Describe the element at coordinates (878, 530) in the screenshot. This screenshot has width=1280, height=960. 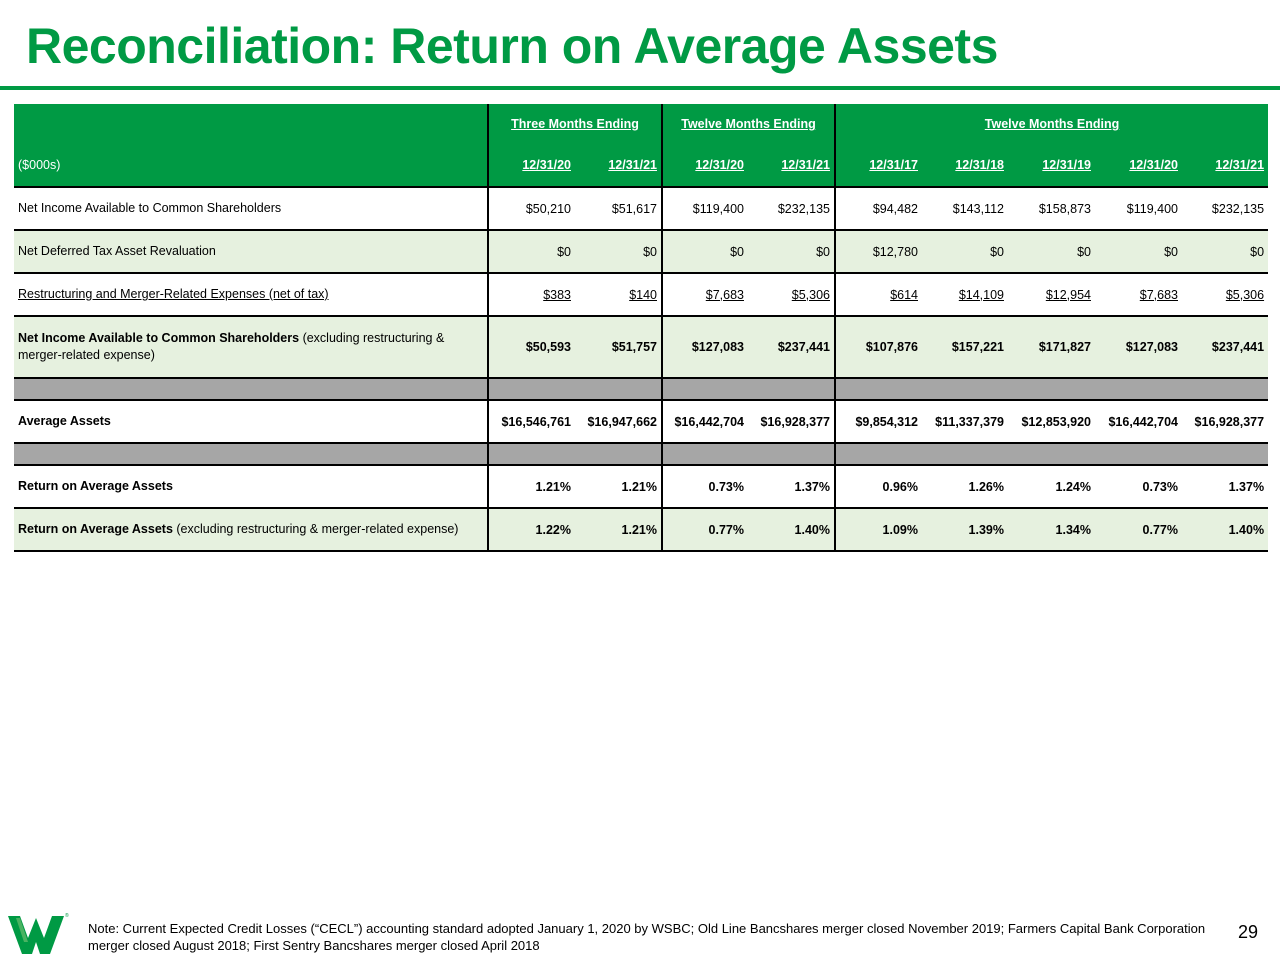
I see `table-cell: 1.09%` at that location.